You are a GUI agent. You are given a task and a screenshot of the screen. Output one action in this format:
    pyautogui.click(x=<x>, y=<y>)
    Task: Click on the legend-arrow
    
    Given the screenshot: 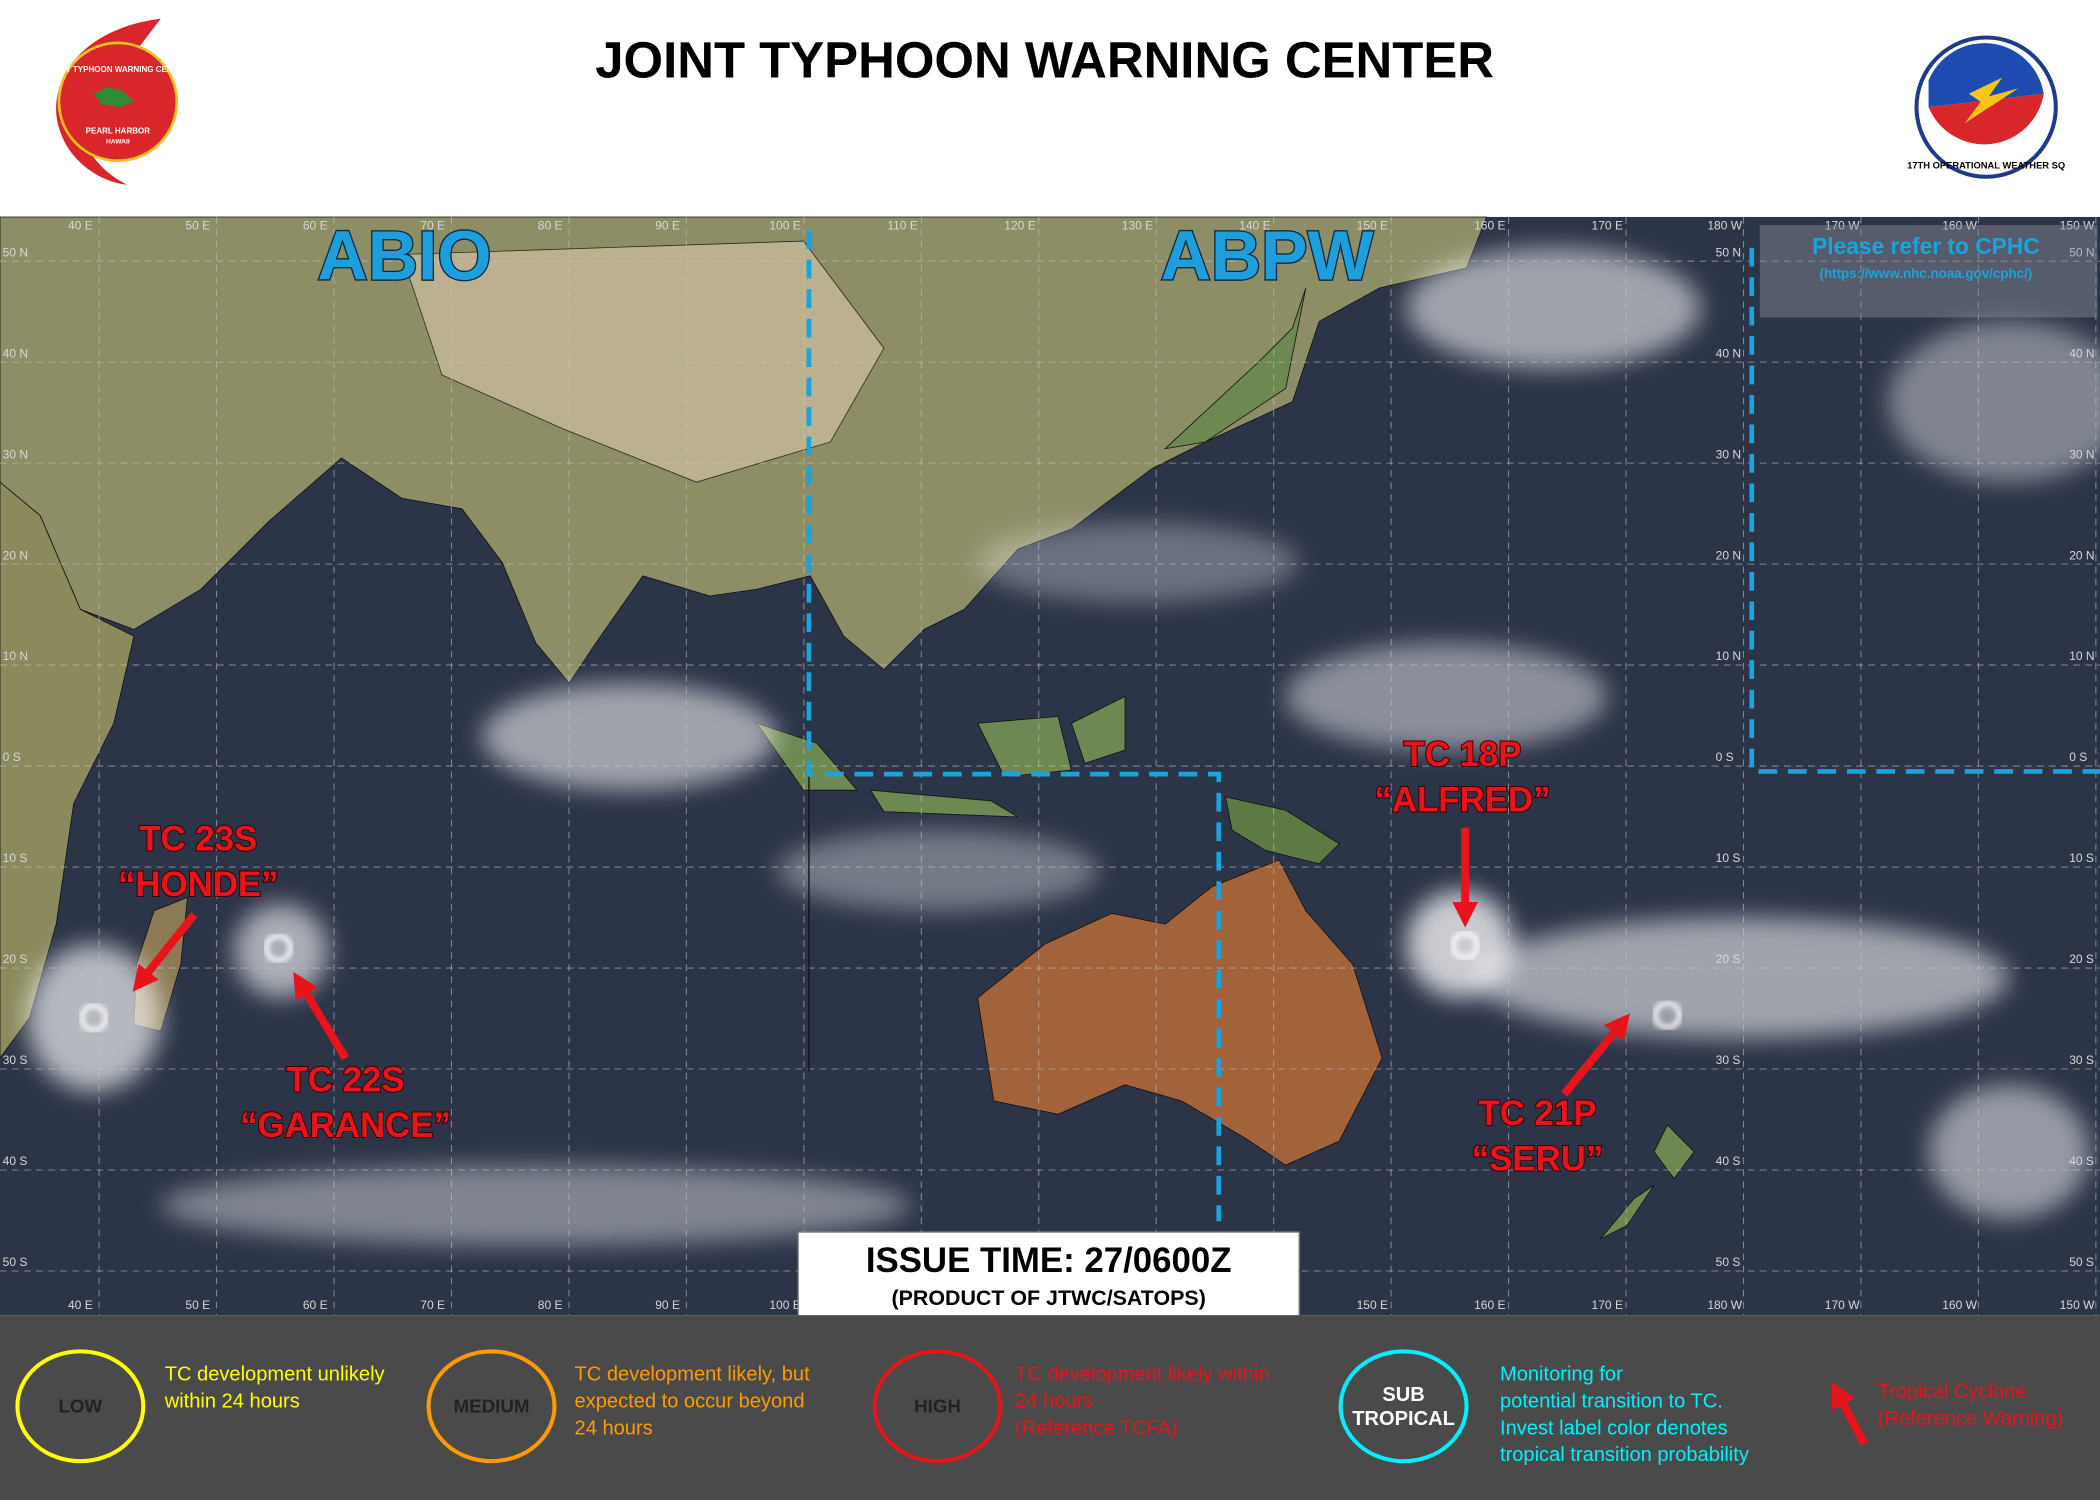 What is the action you would take?
    pyautogui.click(x=1849, y=1413)
    